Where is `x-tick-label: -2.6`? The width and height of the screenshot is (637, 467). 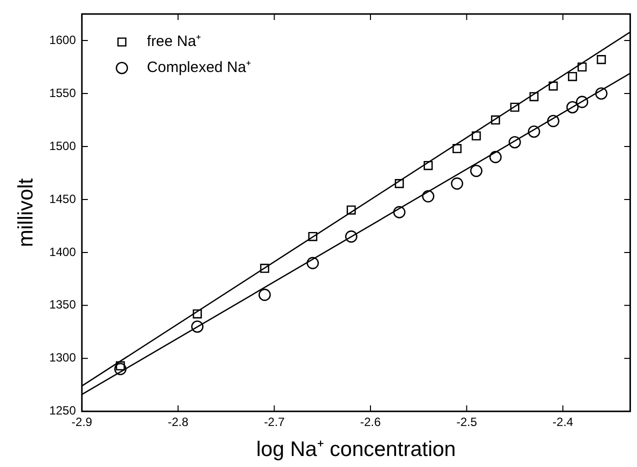 x-tick-label: -2.6 is located at coordinates (371, 421).